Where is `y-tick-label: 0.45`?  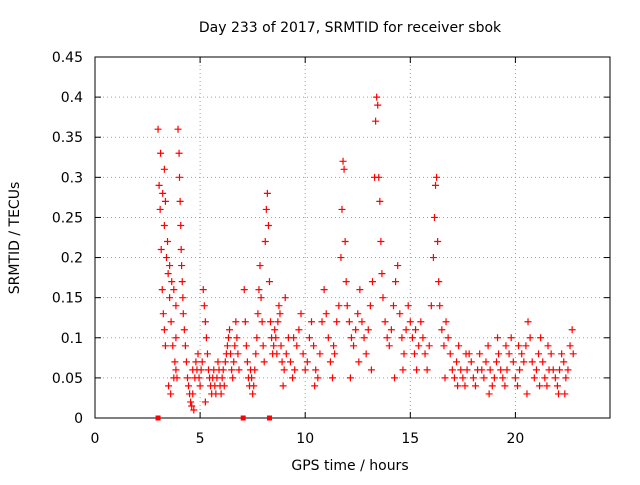
y-tick-label: 0.45 is located at coordinates (67, 58).